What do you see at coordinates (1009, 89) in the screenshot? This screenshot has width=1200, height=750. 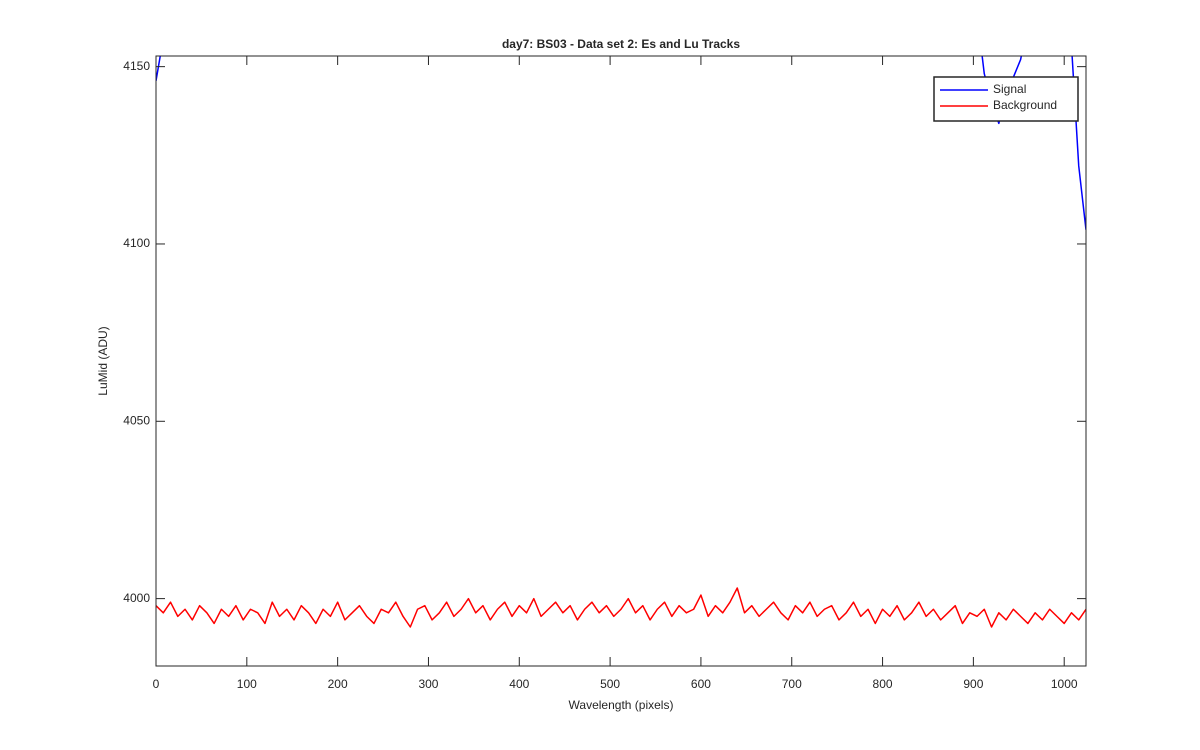 I see `legend-label: Signal` at bounding box center [1009, 89].